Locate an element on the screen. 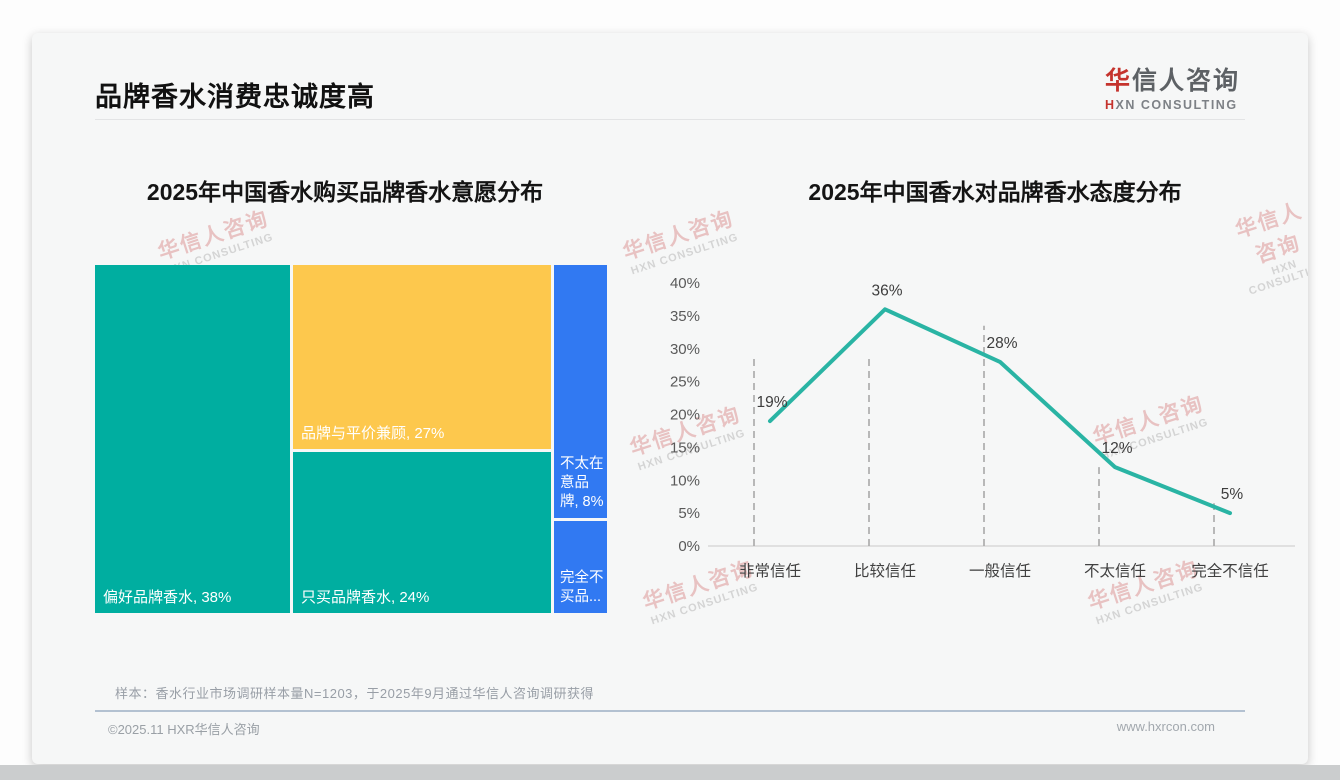 The width and height of the screenshot is (1340, 780). page-bottom-strip is located at coordinates (670, 772).